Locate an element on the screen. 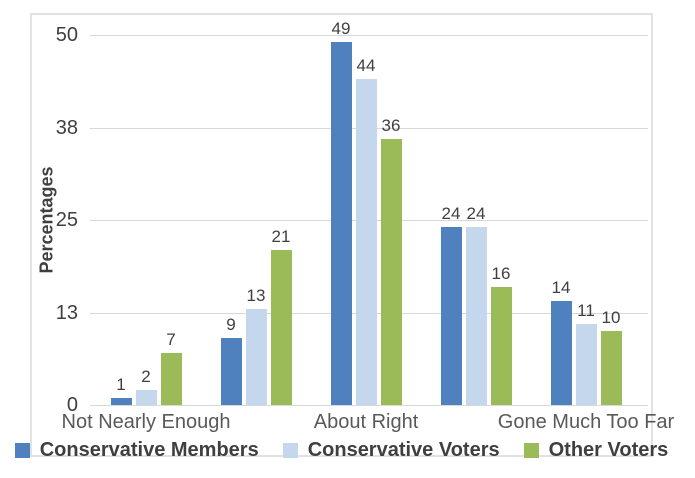  bar-value-label: 14 is located at coordinates (561, 287).